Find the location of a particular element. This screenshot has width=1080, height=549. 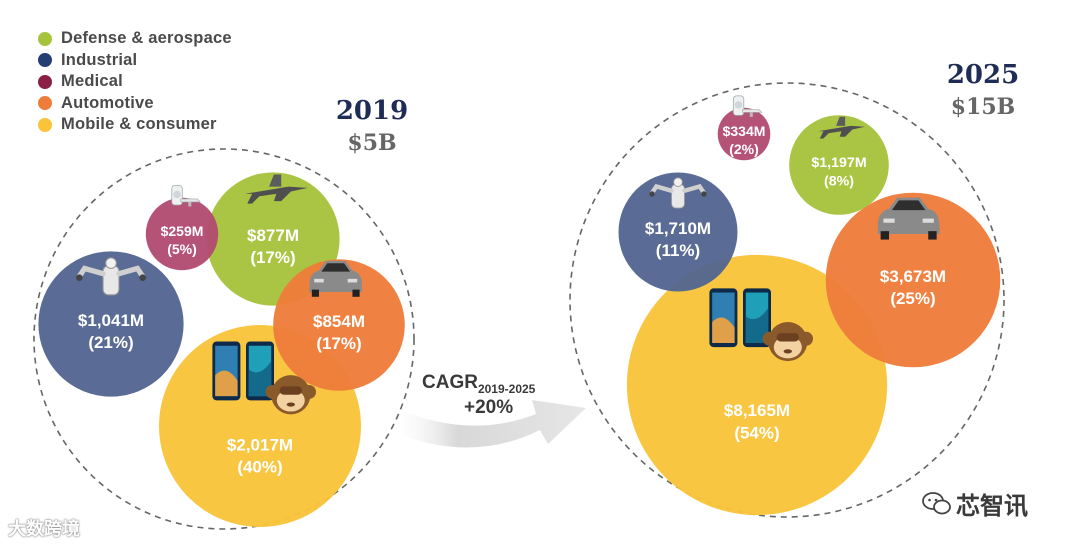

bubble-value-label: $854M is located at coordinates (339, 321).